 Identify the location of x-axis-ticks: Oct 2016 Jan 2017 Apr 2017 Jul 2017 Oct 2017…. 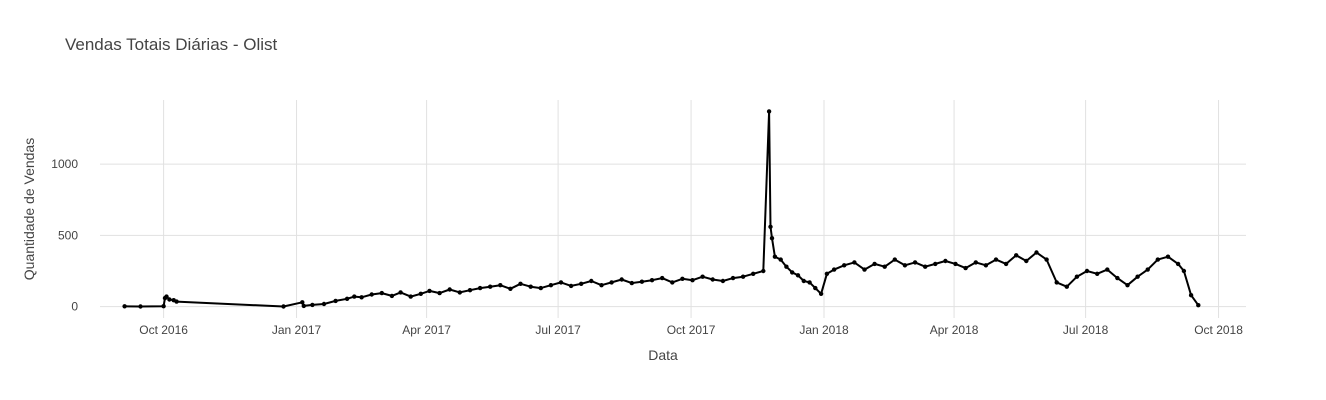
(691, 330).